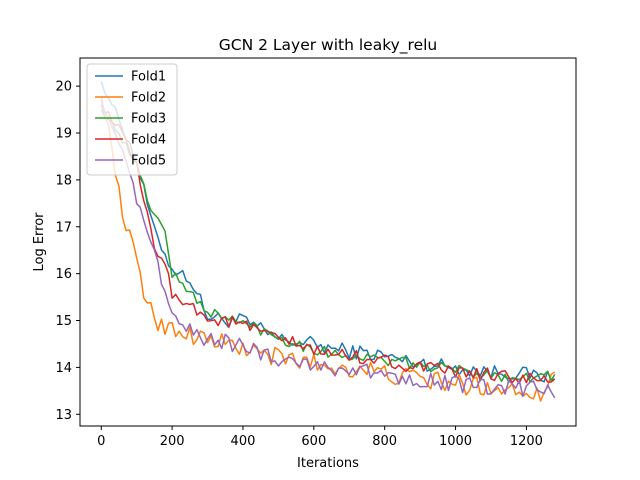 This screenshot has width=640, height=480. I want to click on legend-box, so click(132, 119).